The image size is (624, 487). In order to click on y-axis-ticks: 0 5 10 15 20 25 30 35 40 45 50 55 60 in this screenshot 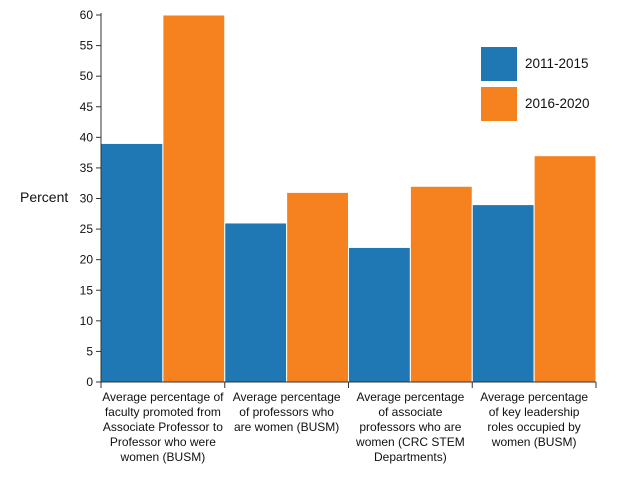, I will do `click(90, 198)`.